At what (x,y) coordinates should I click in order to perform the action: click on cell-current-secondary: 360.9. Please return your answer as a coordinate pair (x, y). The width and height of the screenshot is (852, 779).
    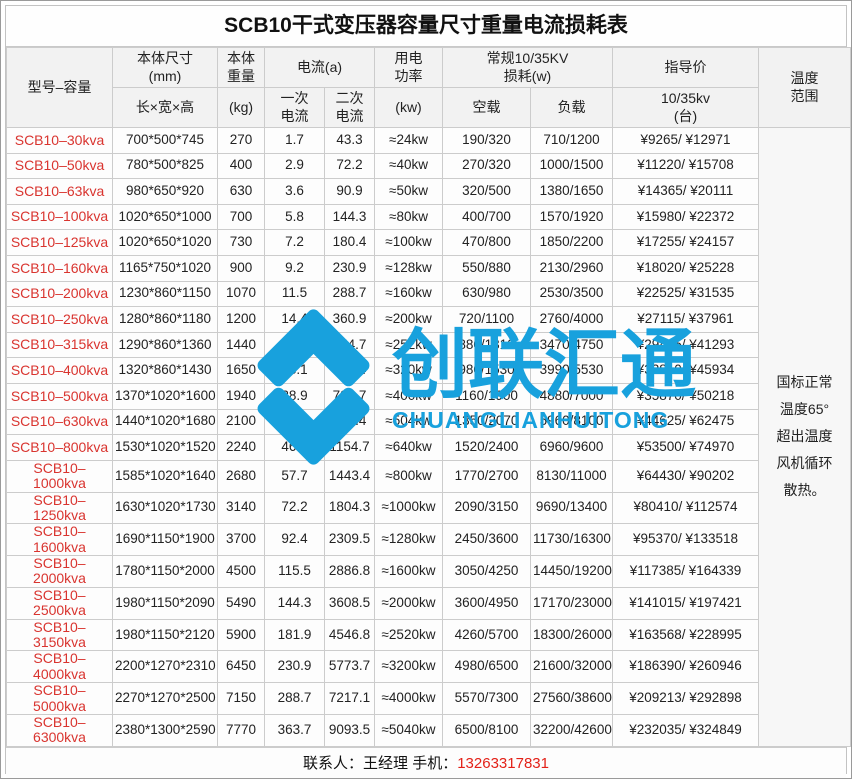
    Looking at the image, I should click on (349, 319).